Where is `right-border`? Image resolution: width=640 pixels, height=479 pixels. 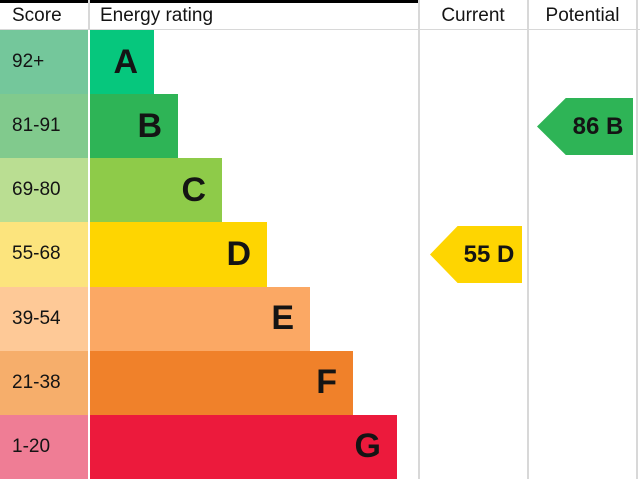 right-border is located at coordinates (637, 239).